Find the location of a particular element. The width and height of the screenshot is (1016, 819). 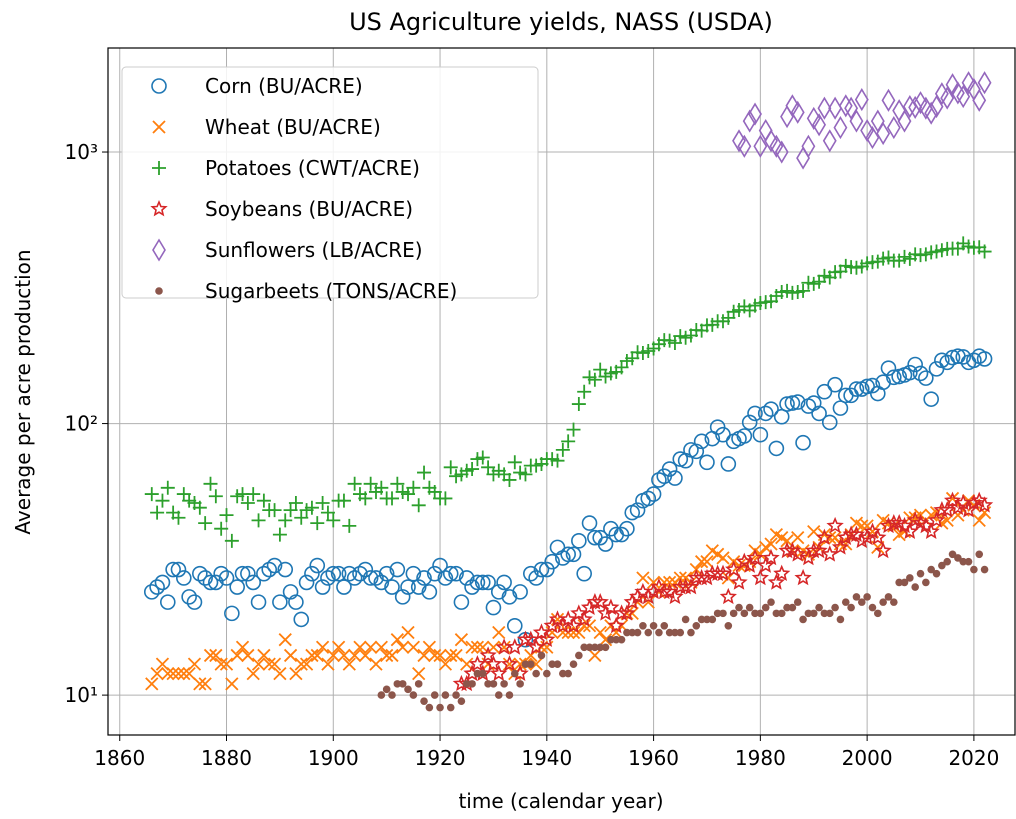

y-tick-label: 10² is located at coordinates (81, 424).